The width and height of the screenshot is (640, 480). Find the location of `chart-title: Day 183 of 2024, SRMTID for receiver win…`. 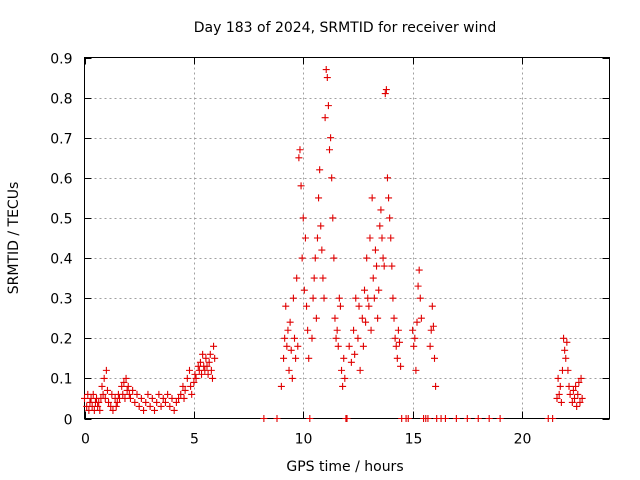

chart-title: Day 183 of 2024, SRMTID for receiver win… is located at coordinates (345, 28).